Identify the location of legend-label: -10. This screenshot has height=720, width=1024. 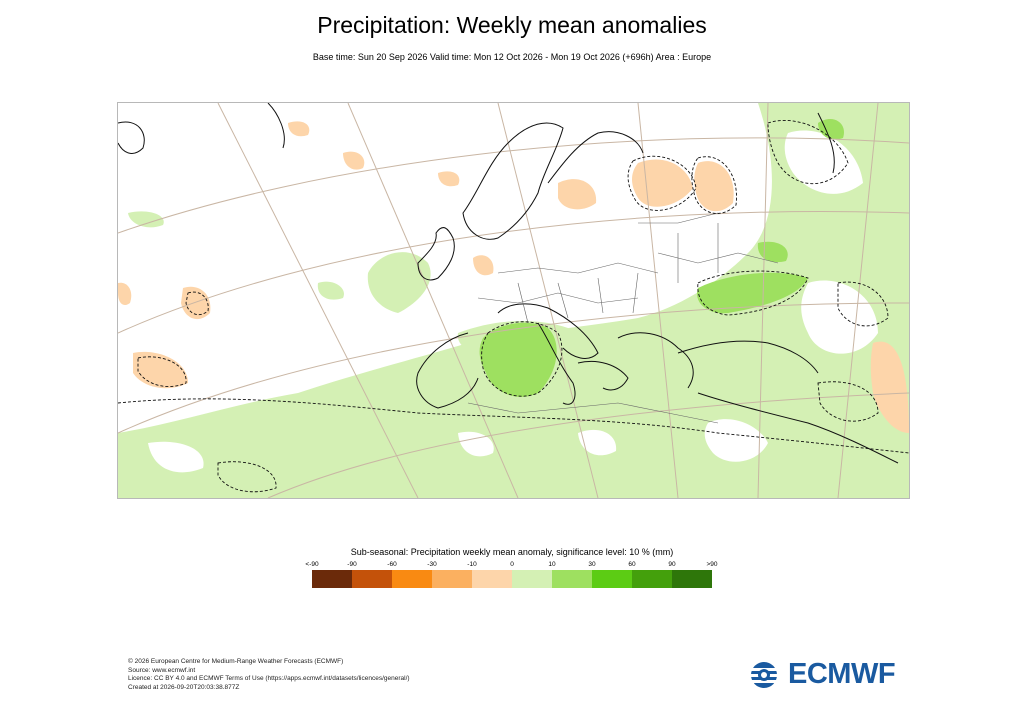
(472, 564).